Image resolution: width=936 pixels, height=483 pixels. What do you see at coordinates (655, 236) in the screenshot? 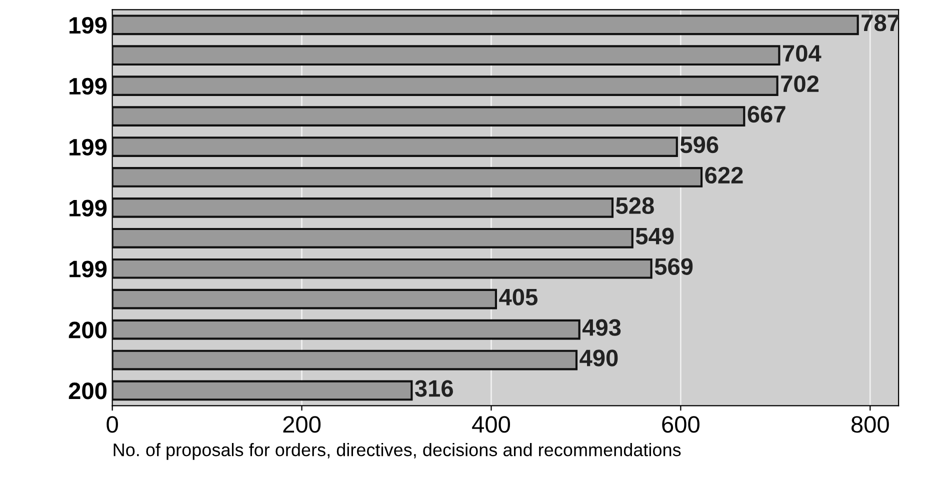
I see `data-label: 549` at bounding box center [655, 236].